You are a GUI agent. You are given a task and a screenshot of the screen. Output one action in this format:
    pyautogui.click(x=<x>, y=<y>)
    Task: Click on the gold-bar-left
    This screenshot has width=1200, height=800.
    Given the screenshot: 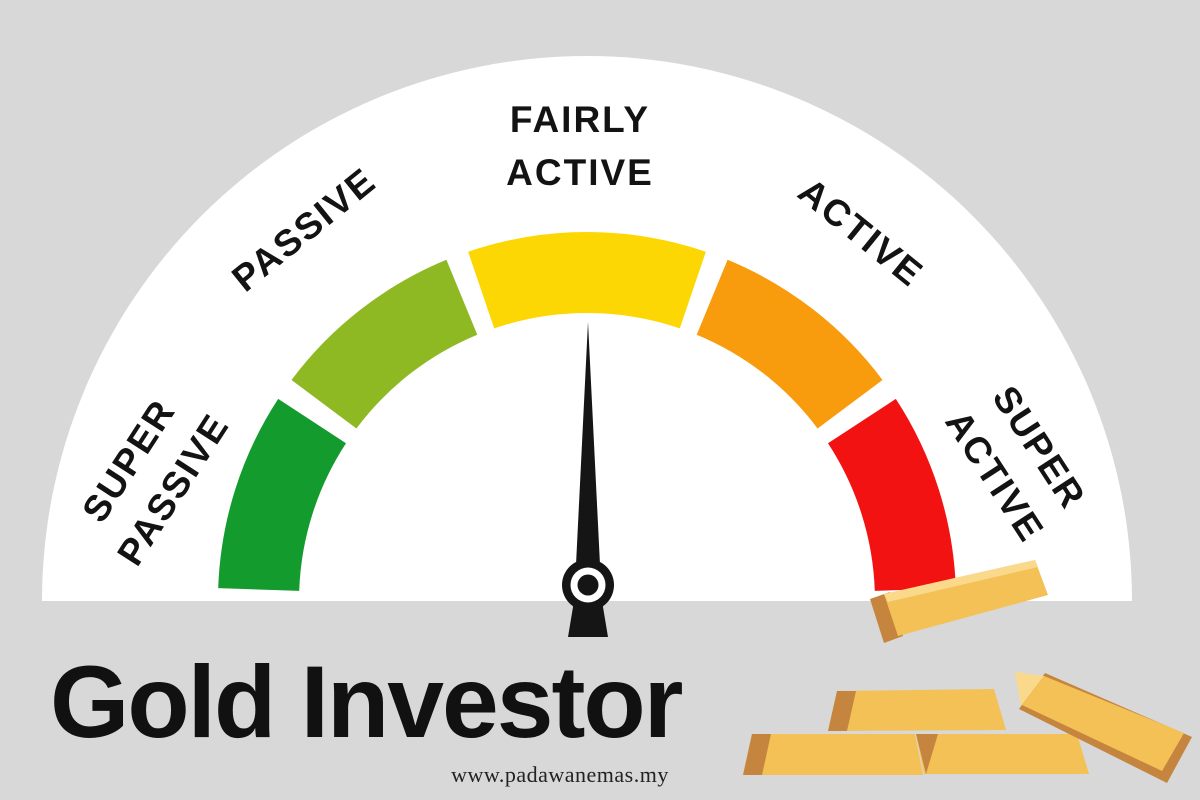 What is the action you would take?
    pyautogui.click(x=833, y=754)
    